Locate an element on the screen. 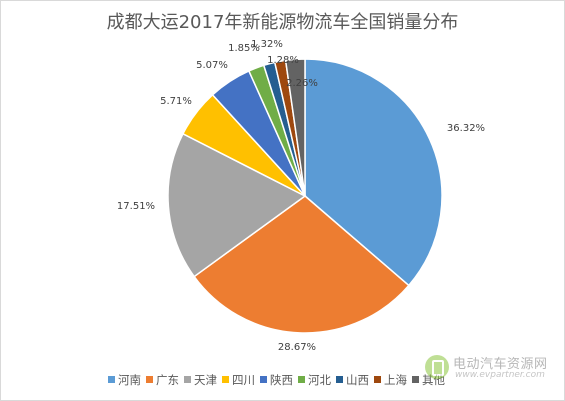 This screenshot has height=401, width=565. legend-item-6: 山西 is located at coordinates (352, 380).